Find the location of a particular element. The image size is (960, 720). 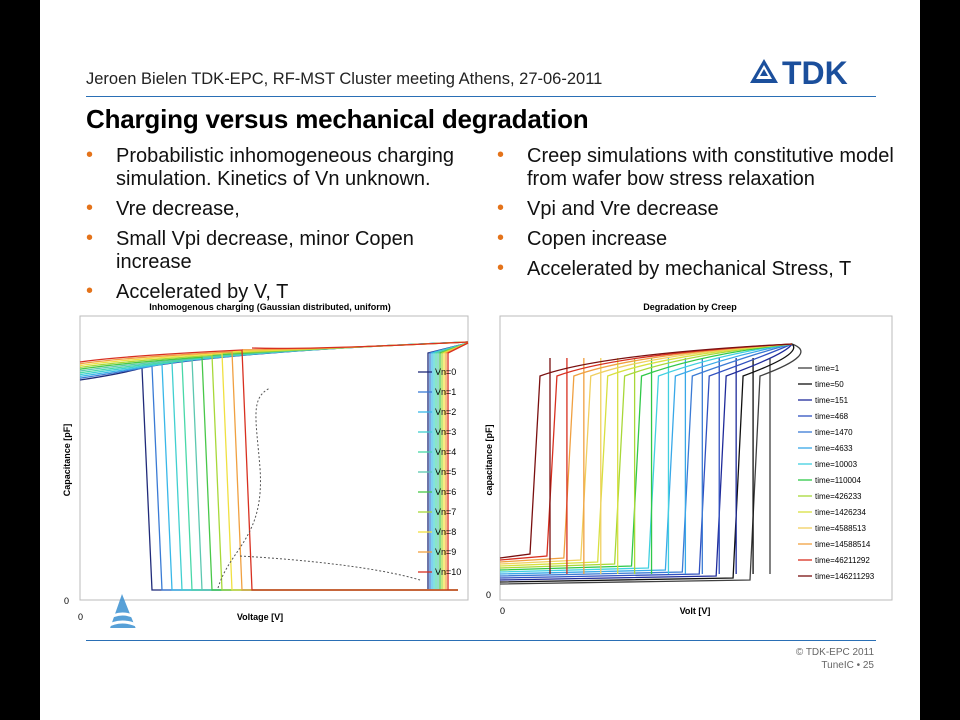

legend-entry: Vn=2 is located at coordinates (445, 412).